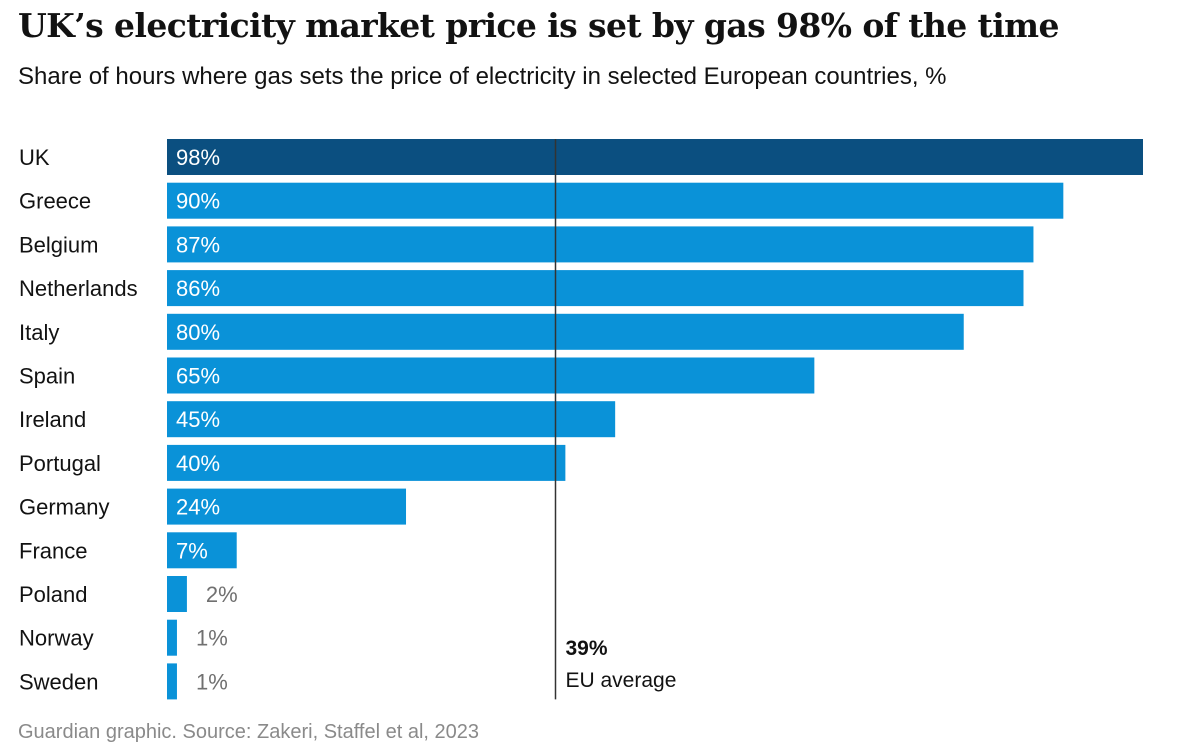 This screenshot has height=750, width=1200. Describe the element at coordinates (212, 681) in the screenshot. I see `value-label-sweden: 1%` at that location.